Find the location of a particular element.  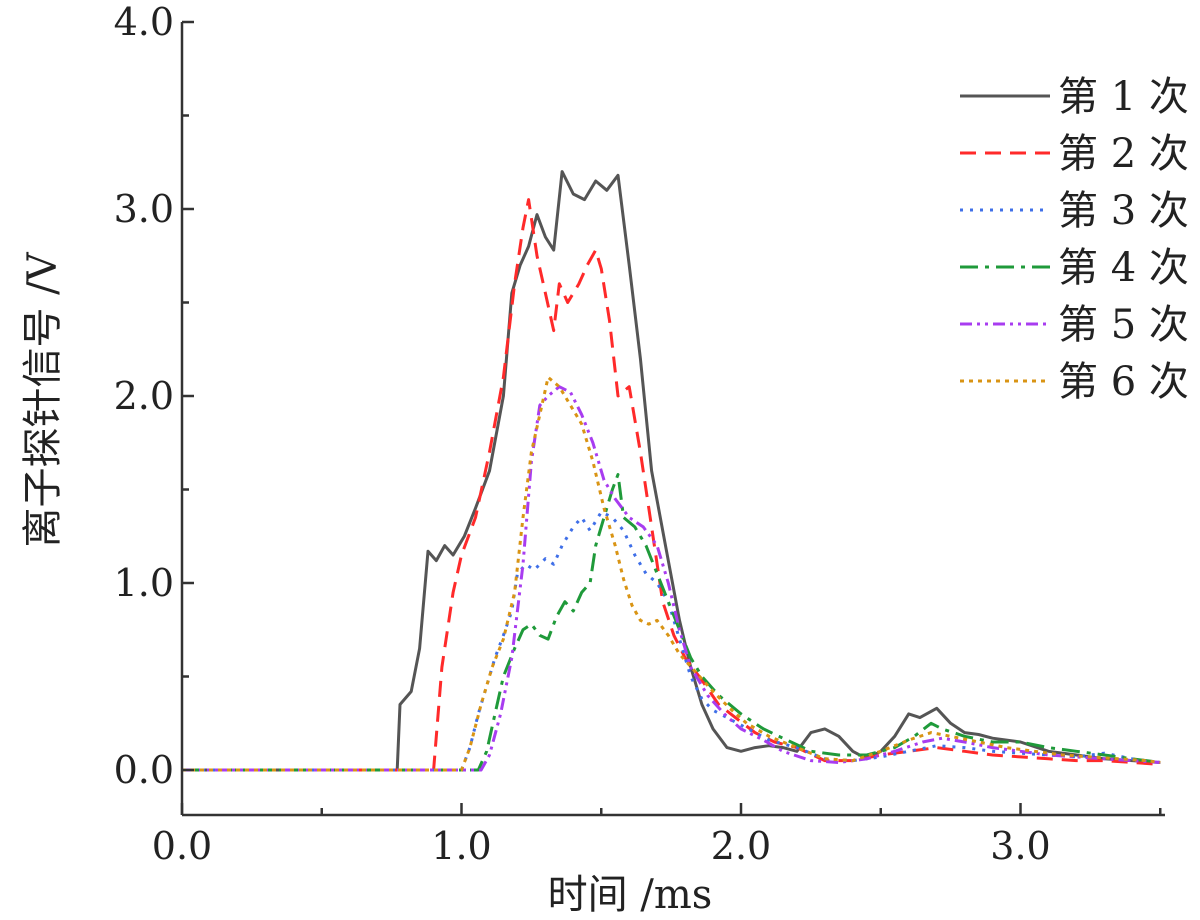

legend-label: 第 4 次 is located at coordinates (1123, 268).